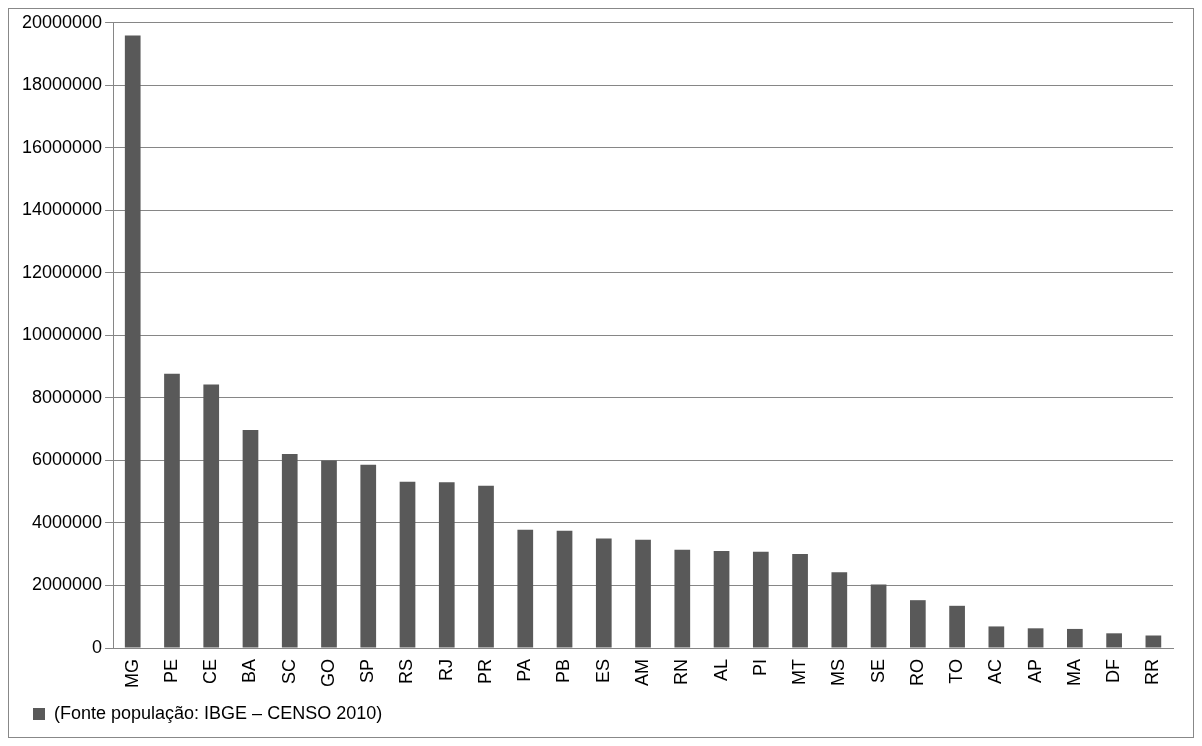 The image size is (1202, 746). What do you see at coordinates (62, 21) in the screenshot?
I see `y-tick-label: 20000000` at bounding box center [62, 21].